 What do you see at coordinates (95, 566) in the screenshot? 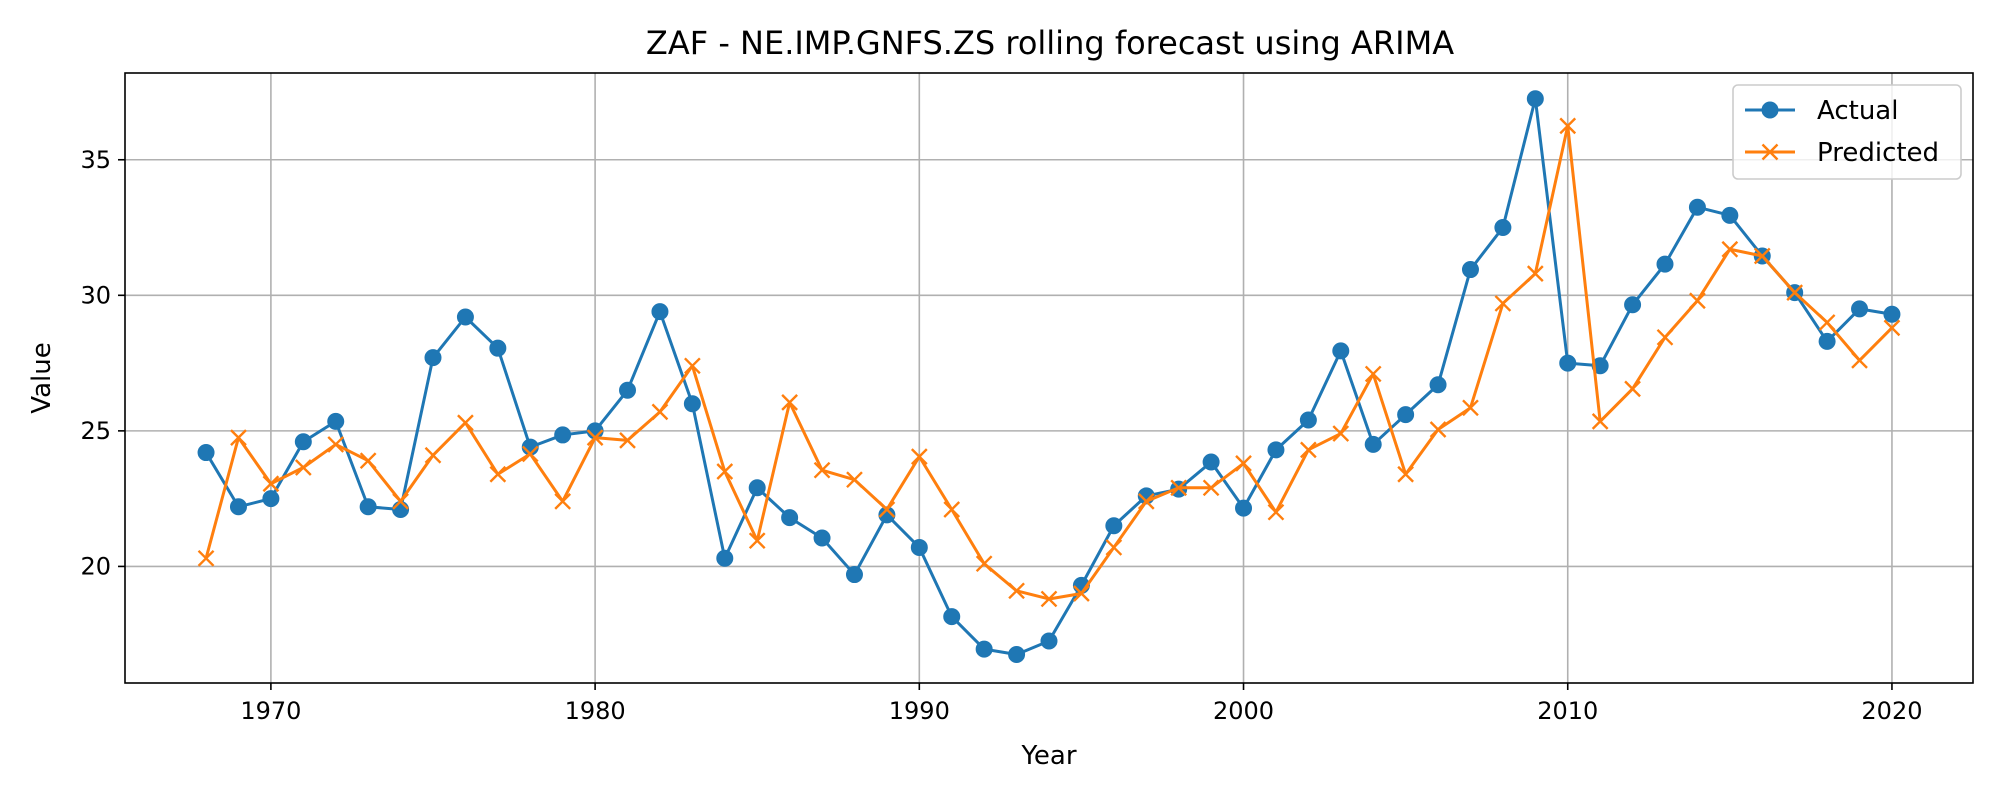
I see `y-tick-label: 20` at bounding box center [95, 566].